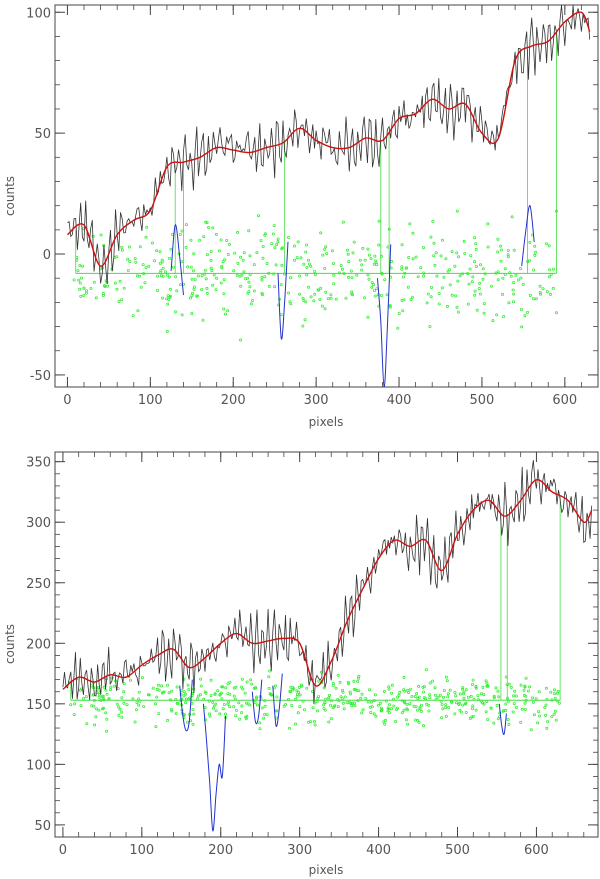  What do you see at coordinates (186, 705) in the screenshot?
I see `masked-region-line` at bounding box center [186, 705].